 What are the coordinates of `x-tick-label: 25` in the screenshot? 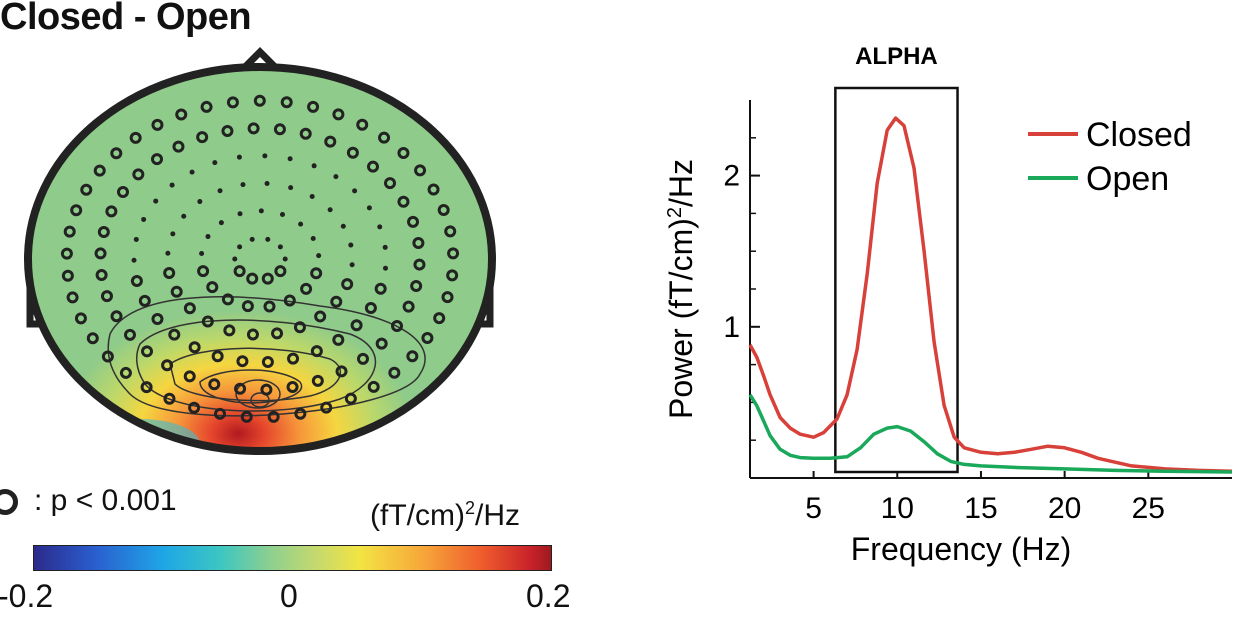 It's located at (1148, 508).